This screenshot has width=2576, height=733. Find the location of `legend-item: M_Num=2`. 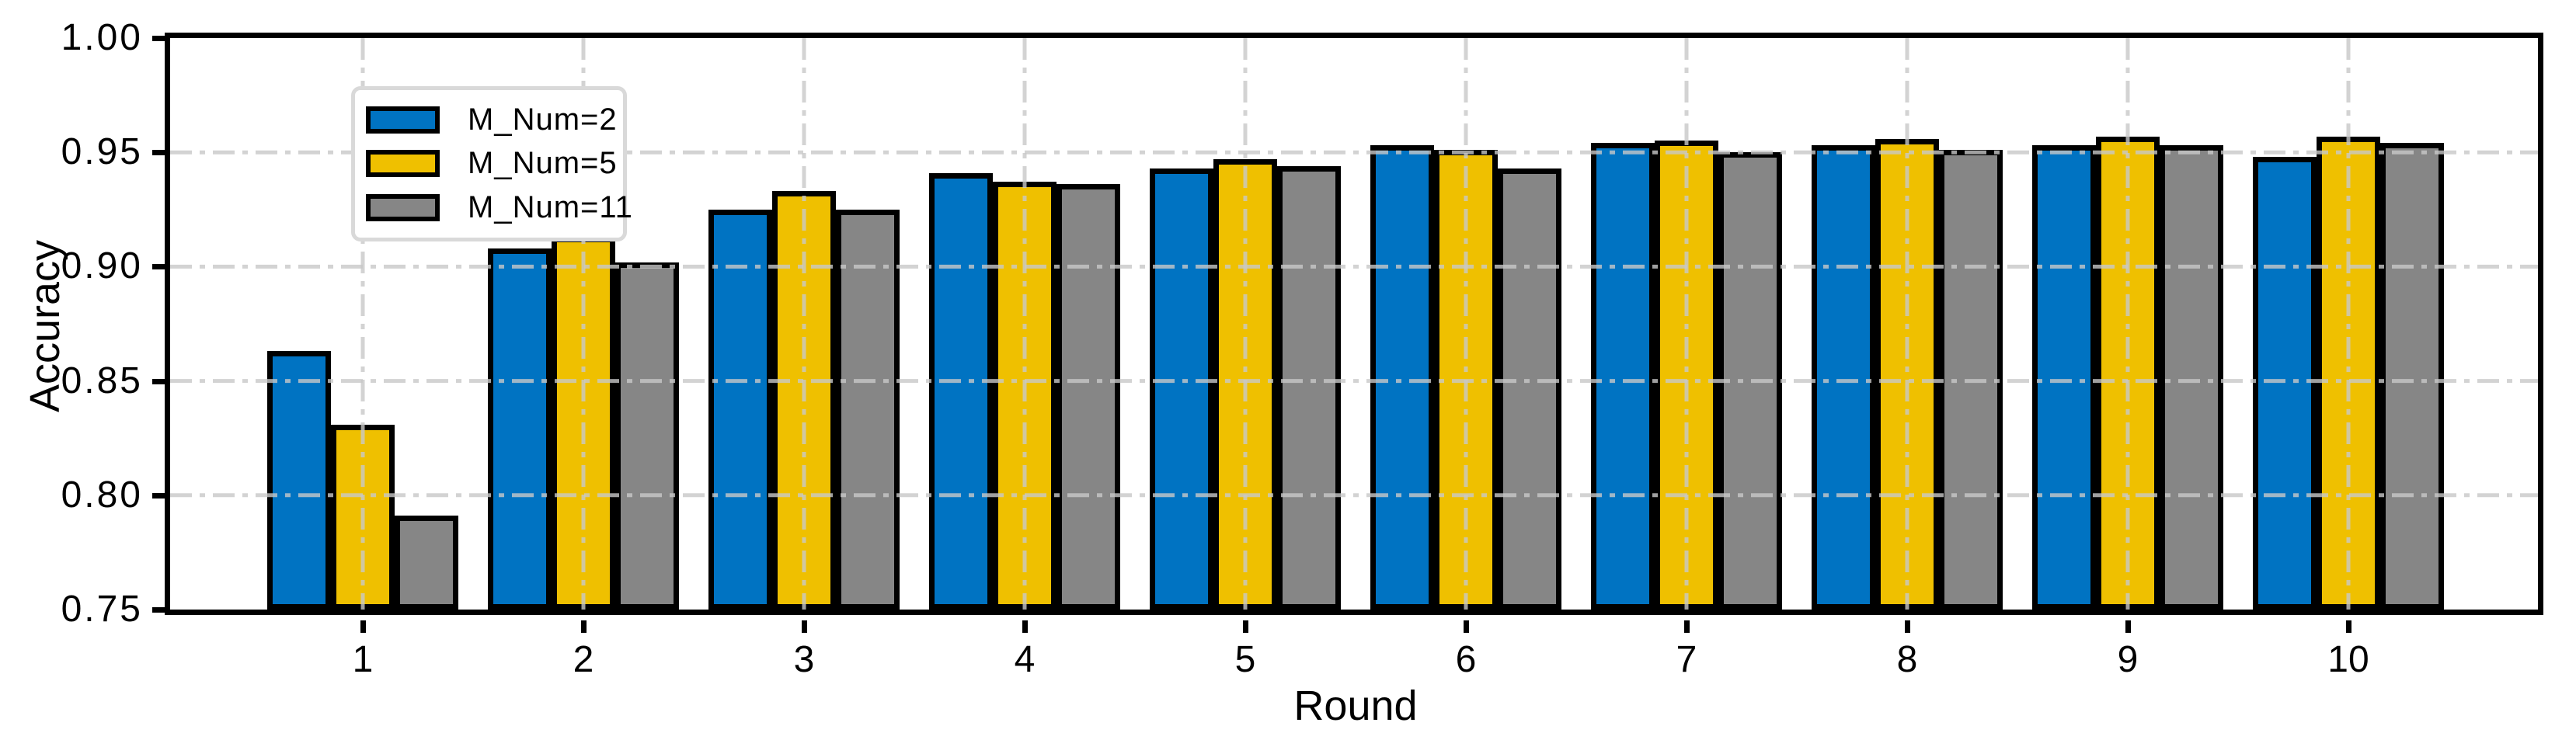

legend-item: M_Num=2 is located at coordinates (492, 119).